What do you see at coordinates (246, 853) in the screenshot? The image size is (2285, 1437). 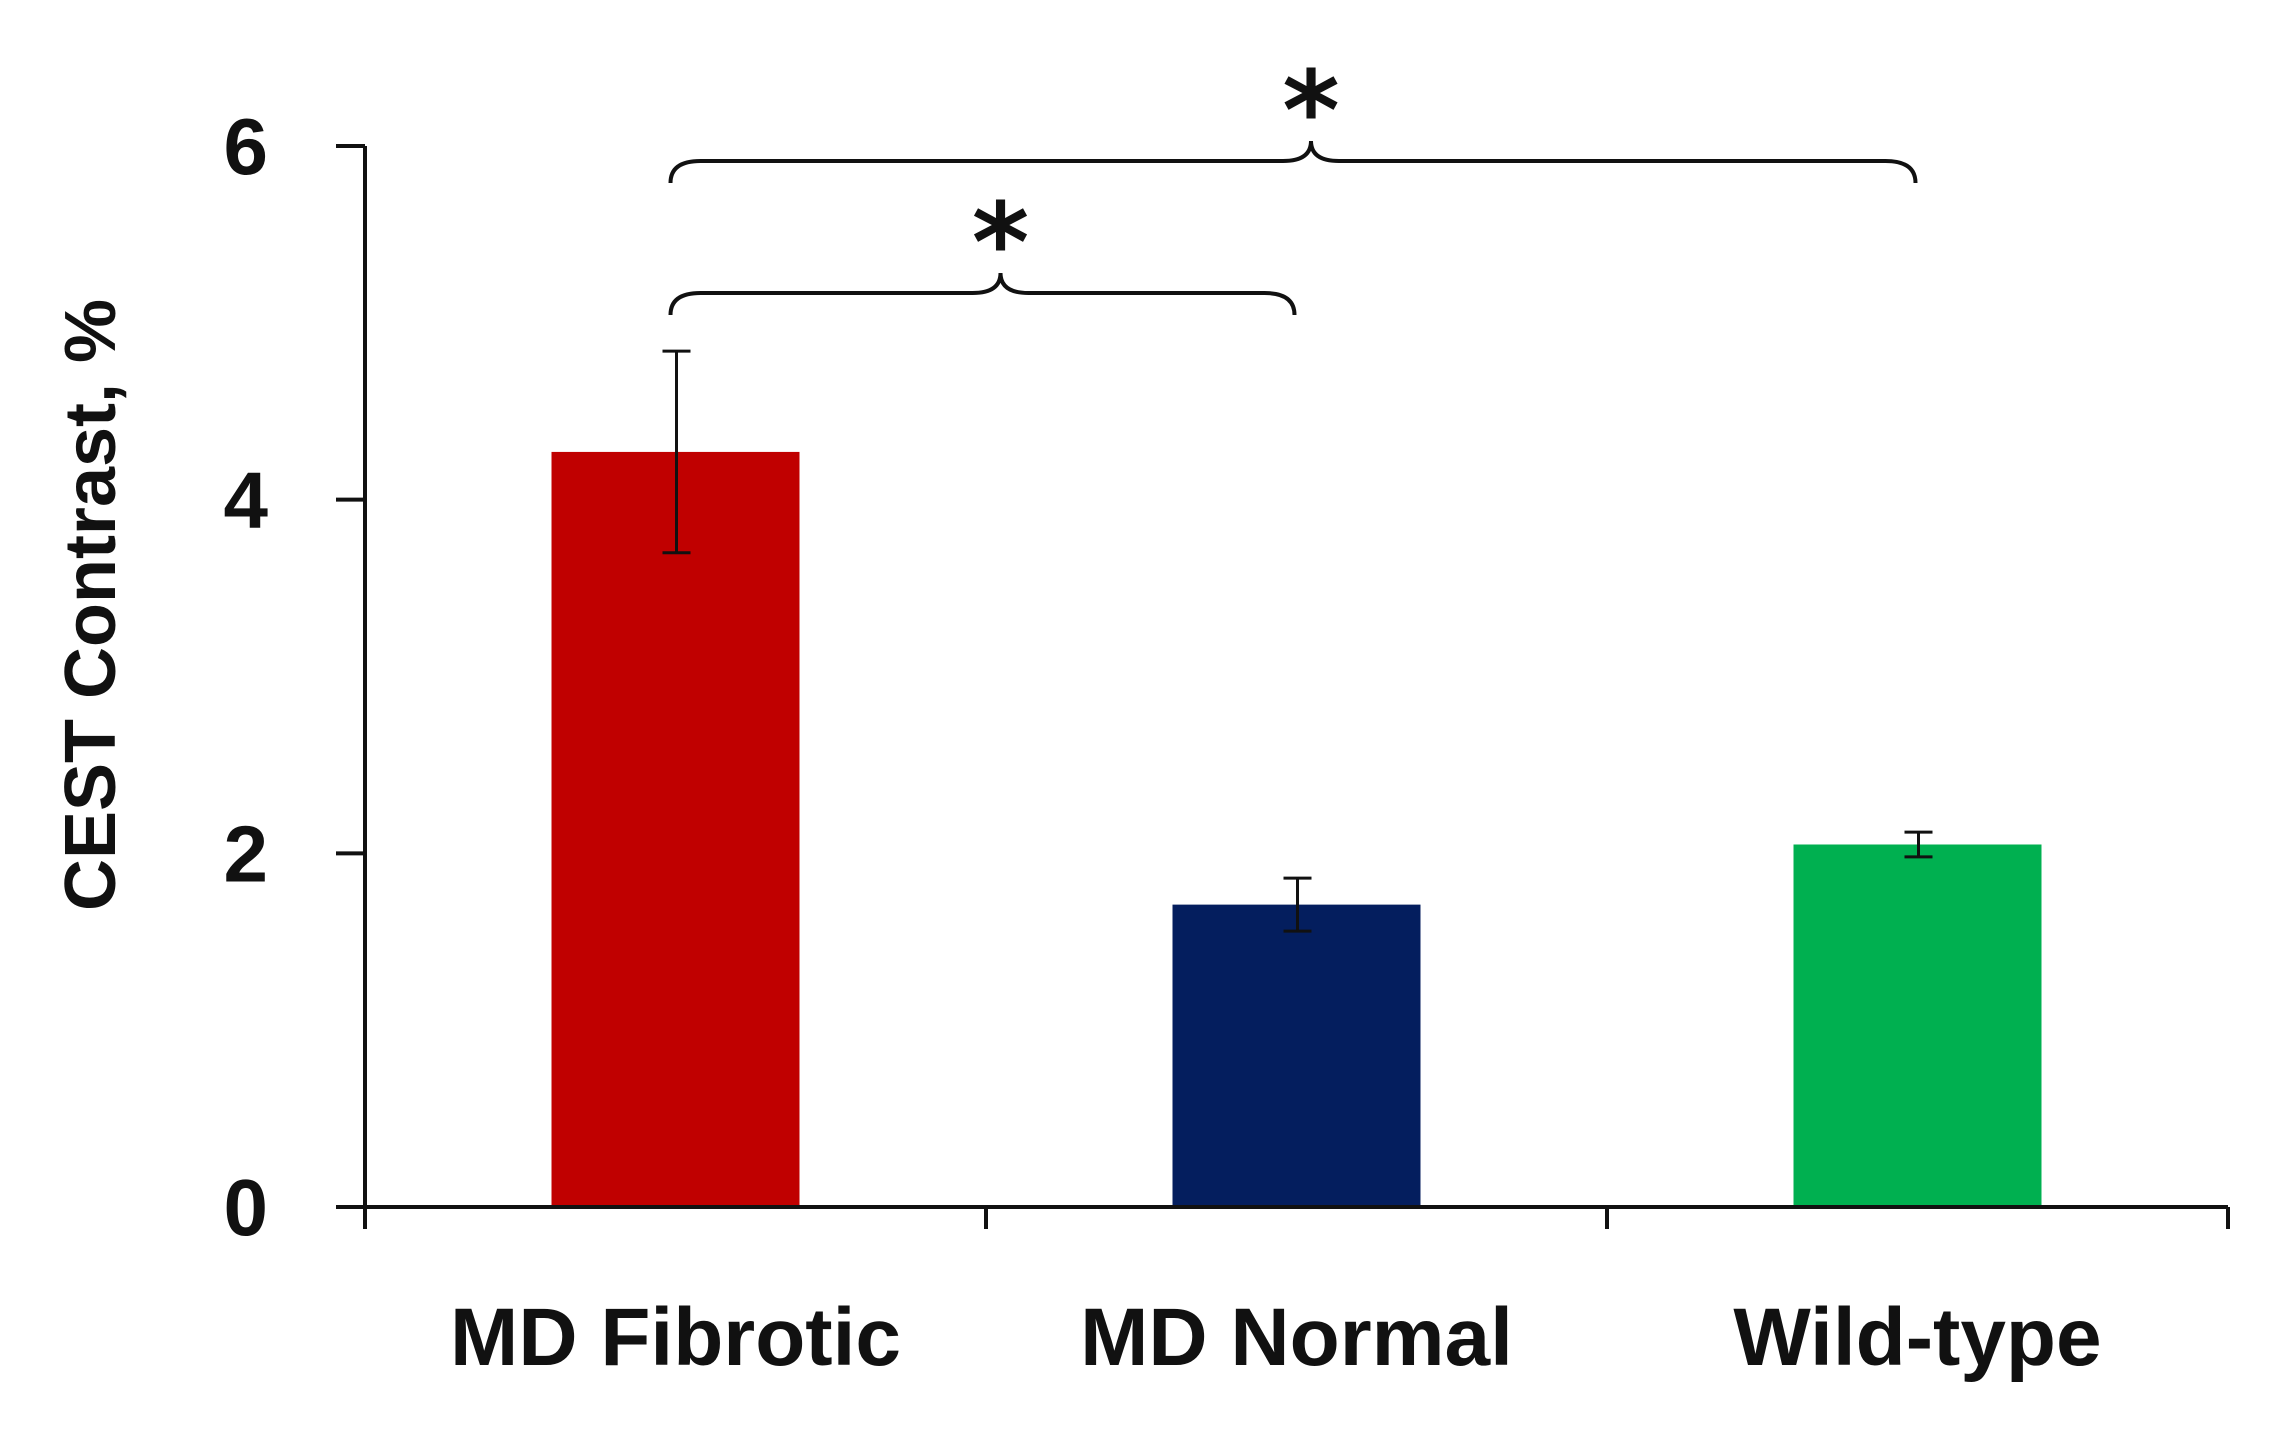 I see `y-tick-label: 2` at bounding box center [246, 853].